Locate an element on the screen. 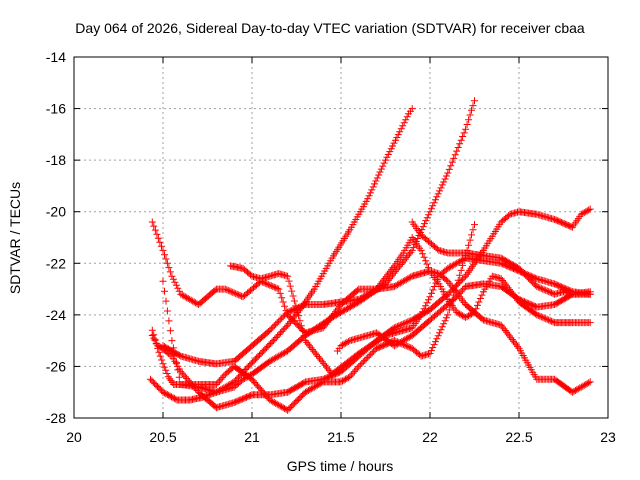 The width and height of the screenshot is (640, 480). data-points-s5 is located at coordinates (410, 316).